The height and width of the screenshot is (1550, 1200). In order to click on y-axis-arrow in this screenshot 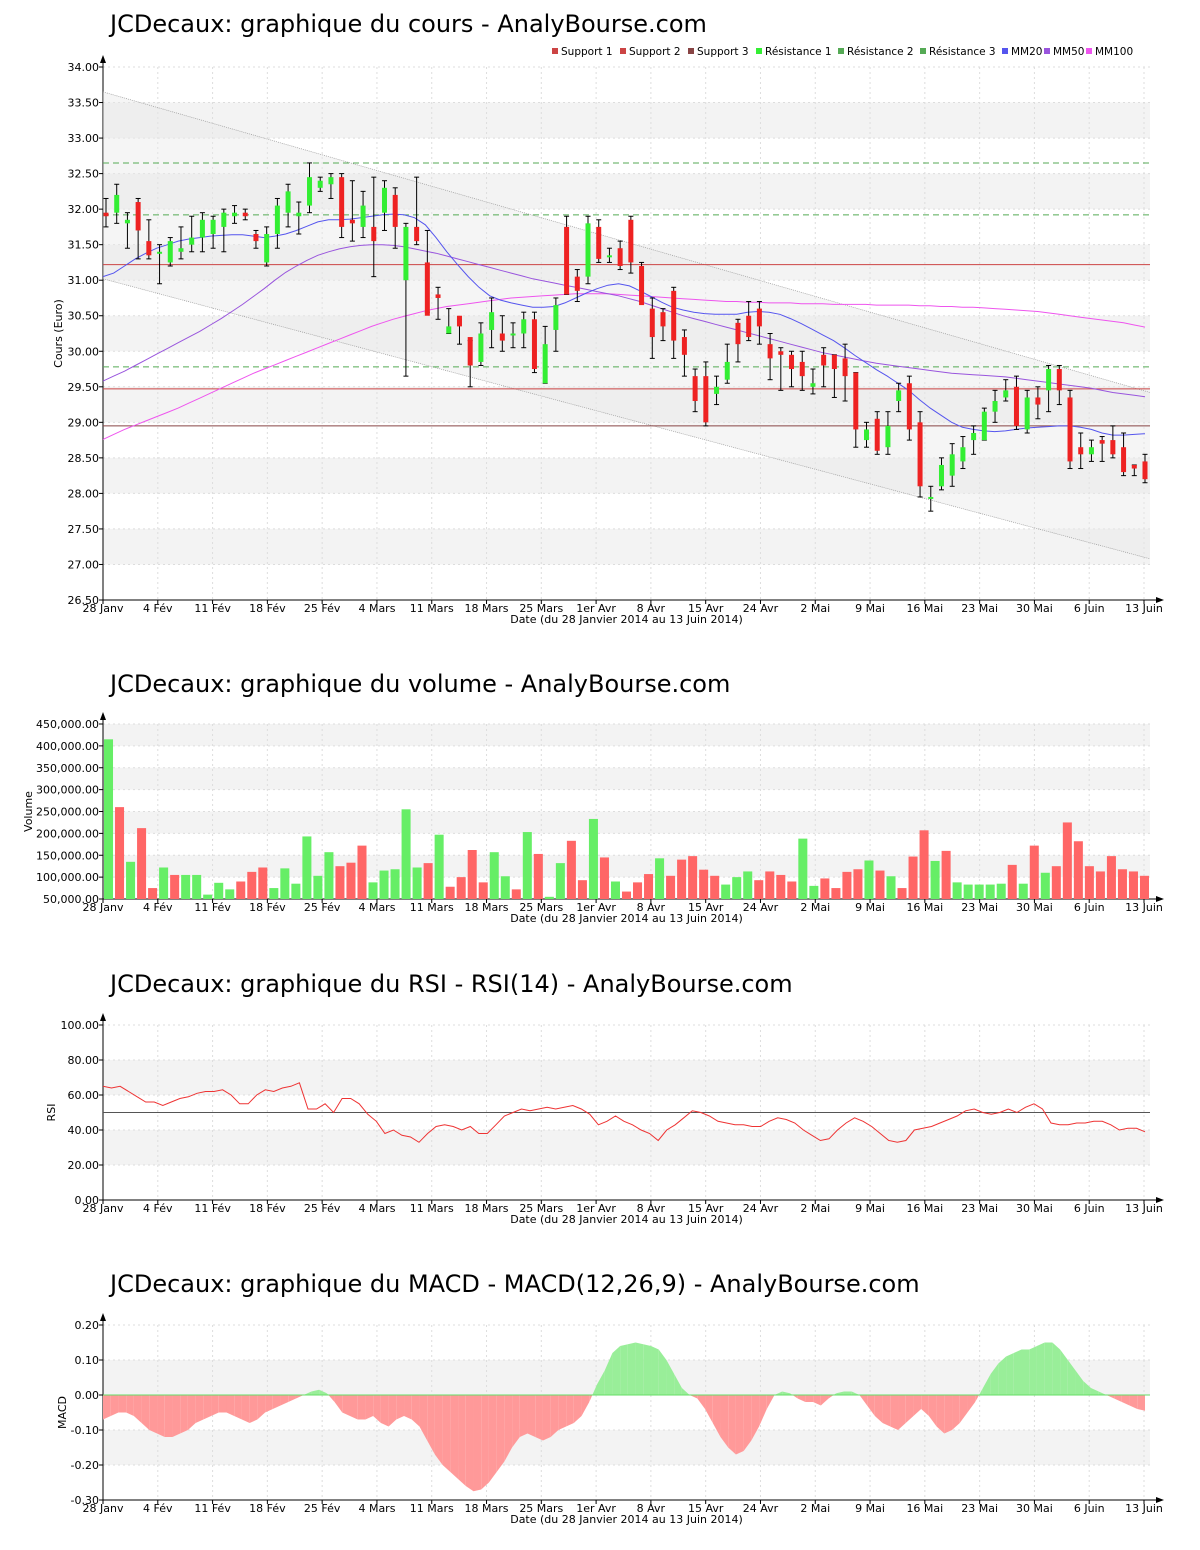, I will do `click(103, 1017)`.